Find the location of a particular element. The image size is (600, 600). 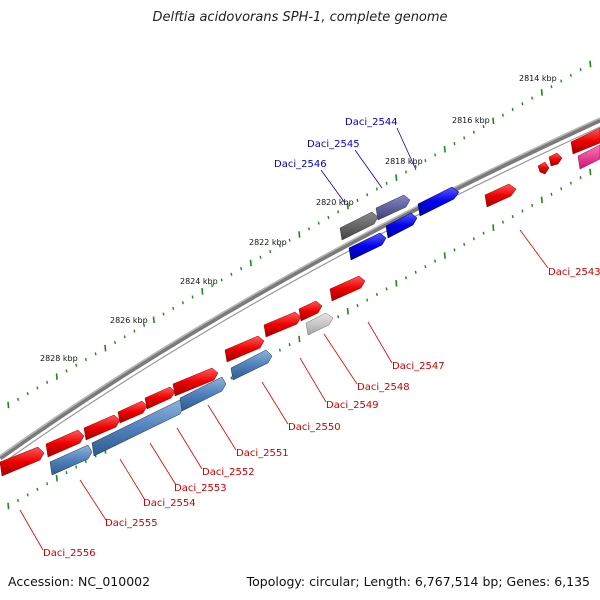

tick-label-2824: 2824 kbp is located at coordinates (199, 281).